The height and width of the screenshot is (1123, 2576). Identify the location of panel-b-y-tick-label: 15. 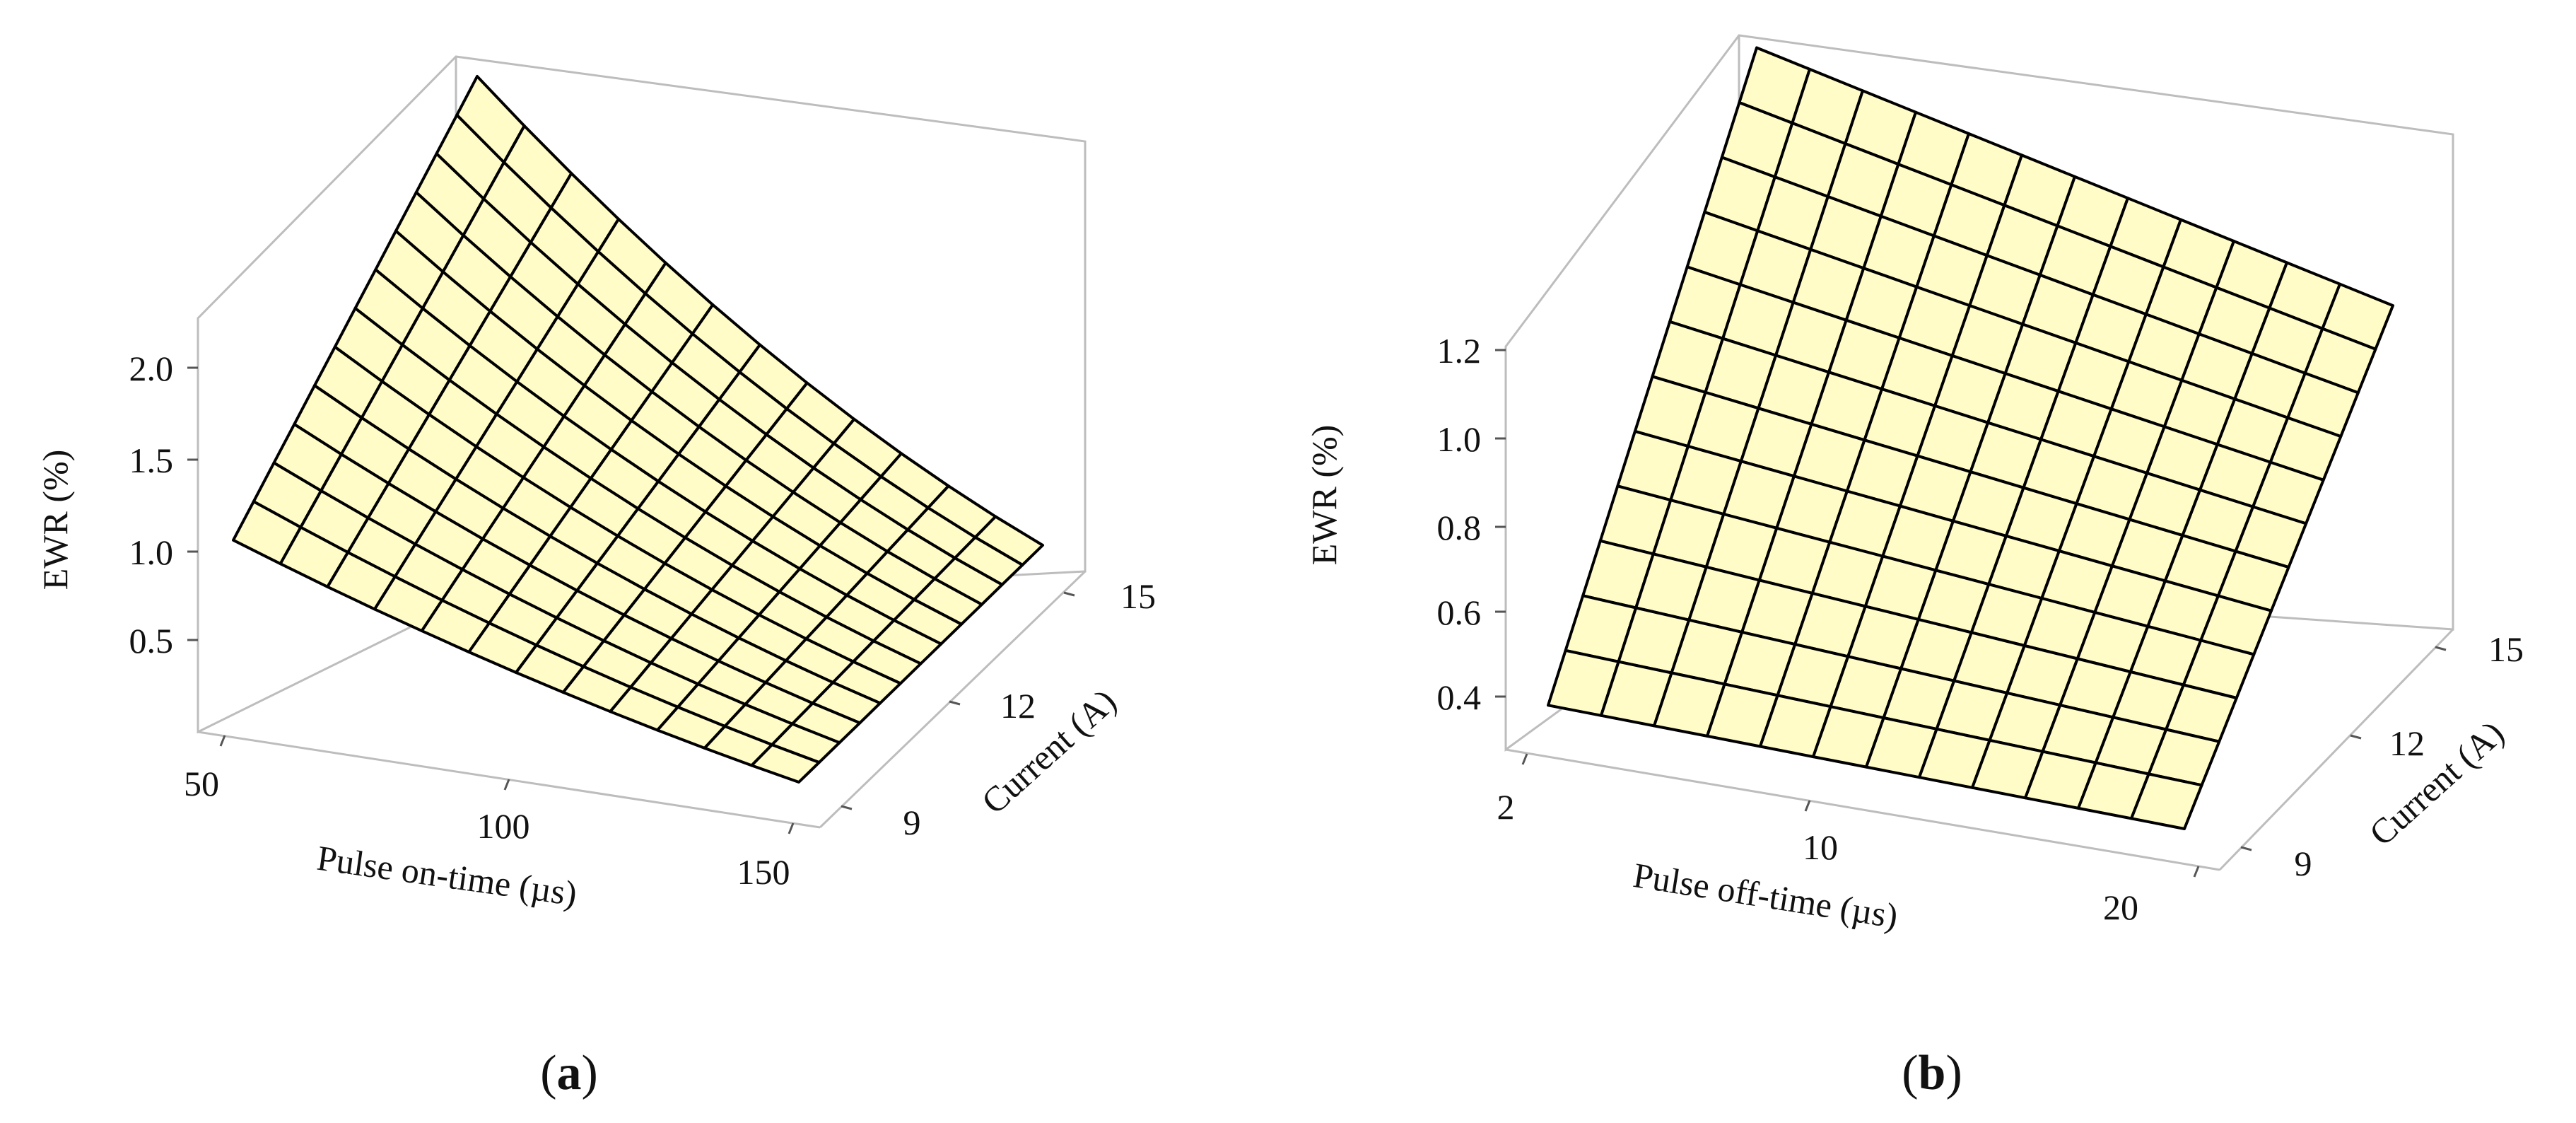
(2506, 649).